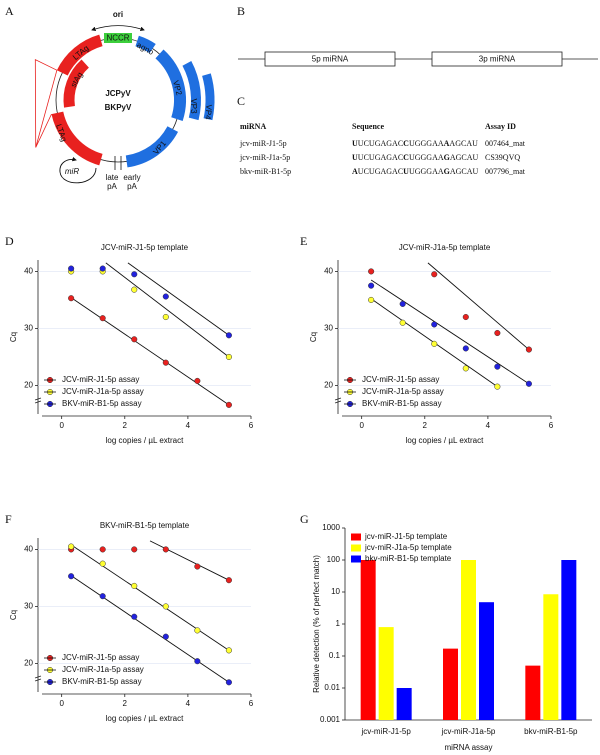  What do you see at coordinates (145, 44) in the screenshot?
I see `agno-arc` at bounding box center [145, 44].